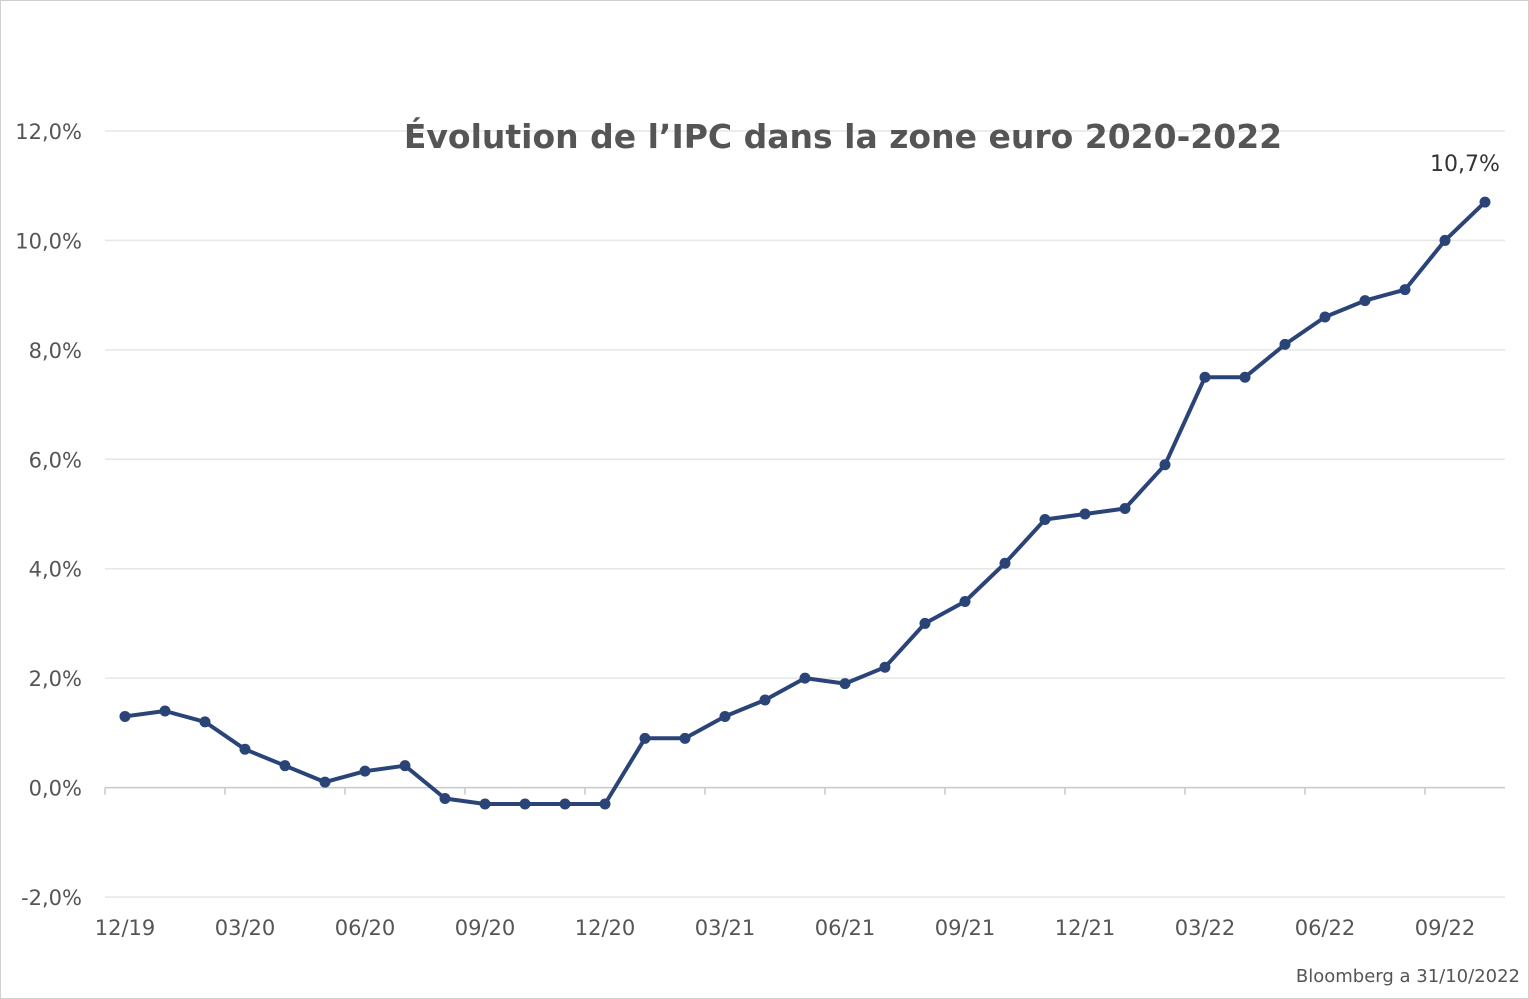 This screenshot has width=1529, height=999. Describe the element at coordinates (1465, 164) in the screenshot. I see `last-value-annotation: 10,7%` at that location.